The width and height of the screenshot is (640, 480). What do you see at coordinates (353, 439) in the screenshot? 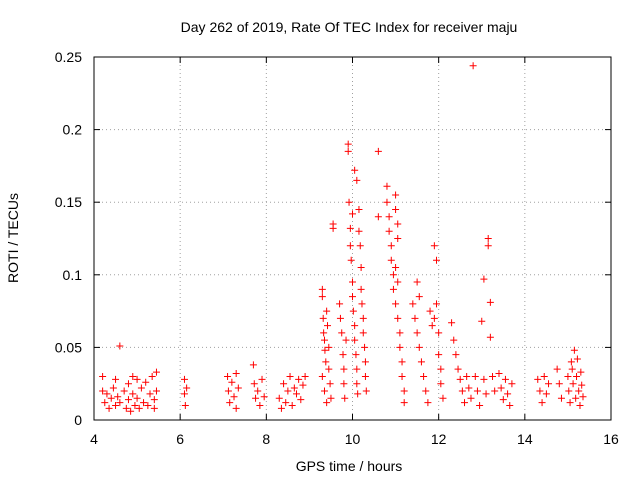
I see `x-tick-label: 10` at bounding box center [353, 439].